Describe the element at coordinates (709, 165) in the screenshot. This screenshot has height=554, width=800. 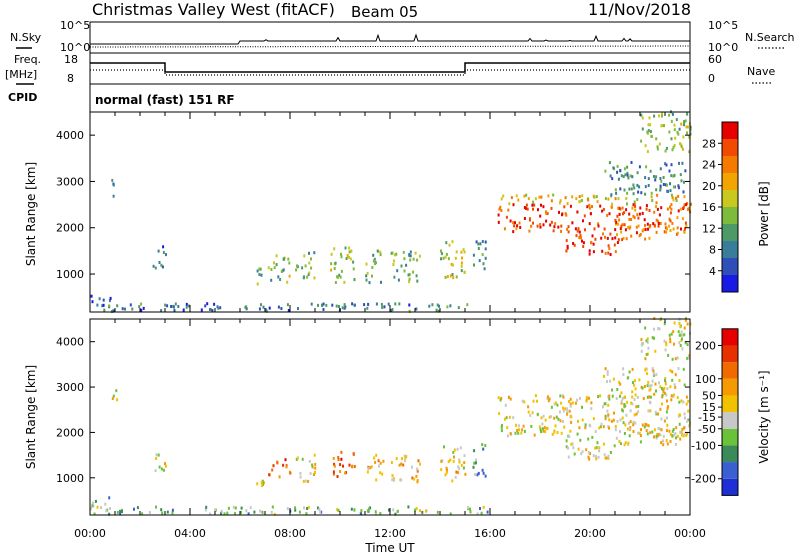
I see `colorbar-tick-label: 24` at that location.